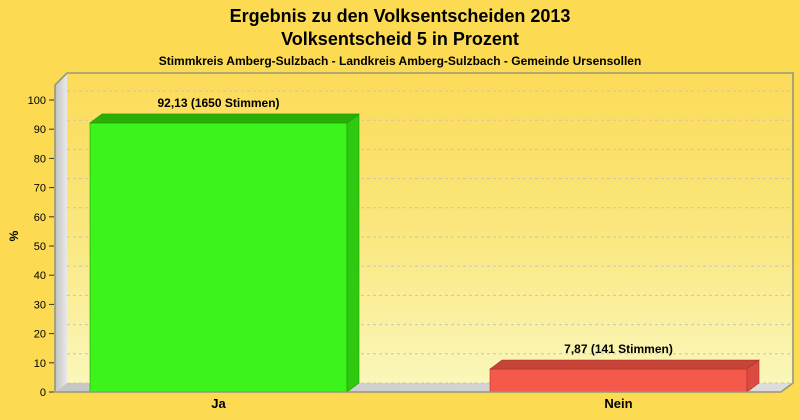 The height and width of the screenshot is (420, 800). I want to click on y-axis: 0 10 20 30 40 50 60 70 80 90 100, so click(41, 247).